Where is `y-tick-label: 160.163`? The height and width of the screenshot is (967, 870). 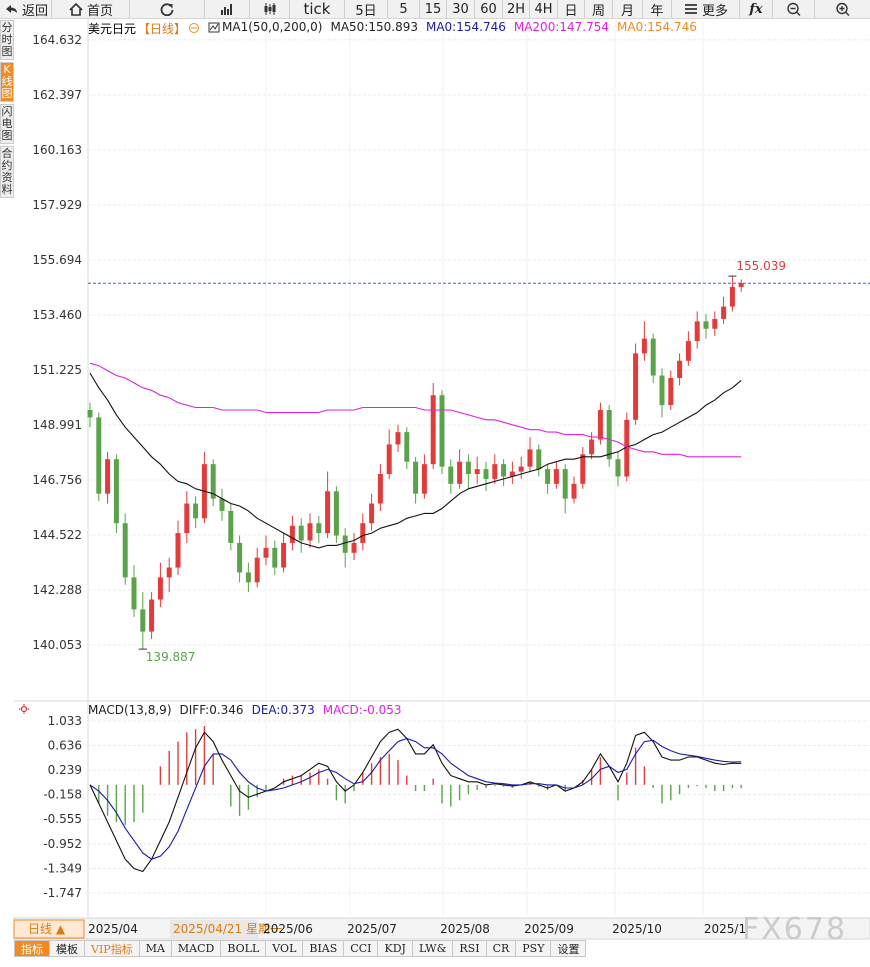 y-tick-label: 160.163 is located at coordinates (57, 150).